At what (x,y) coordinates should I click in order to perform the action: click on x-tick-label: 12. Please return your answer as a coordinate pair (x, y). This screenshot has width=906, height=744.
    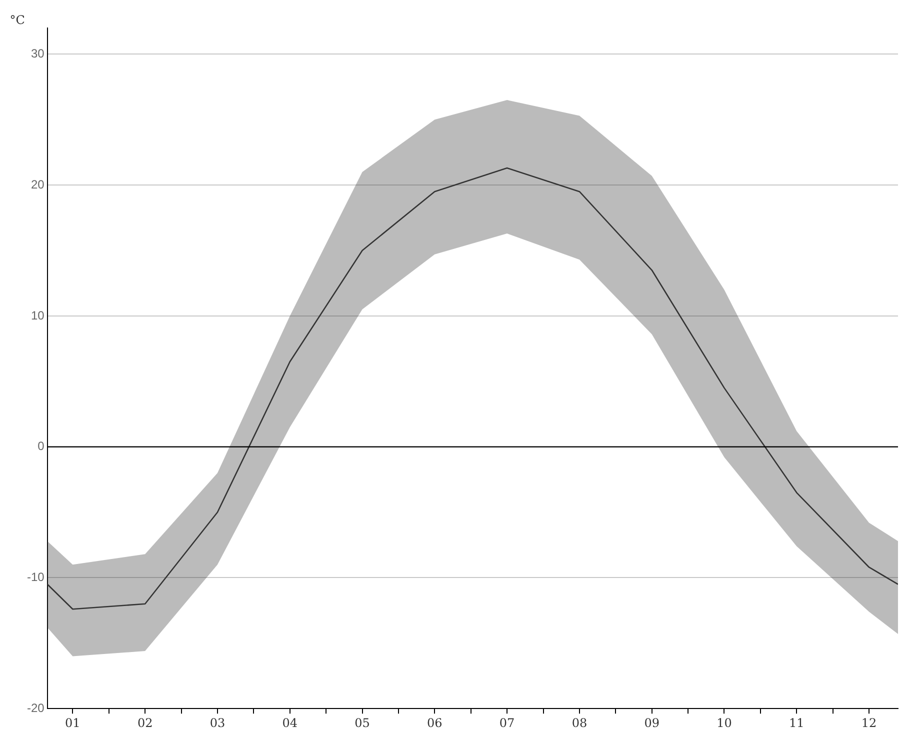
    Looking at the image, I should click on (869, 723).